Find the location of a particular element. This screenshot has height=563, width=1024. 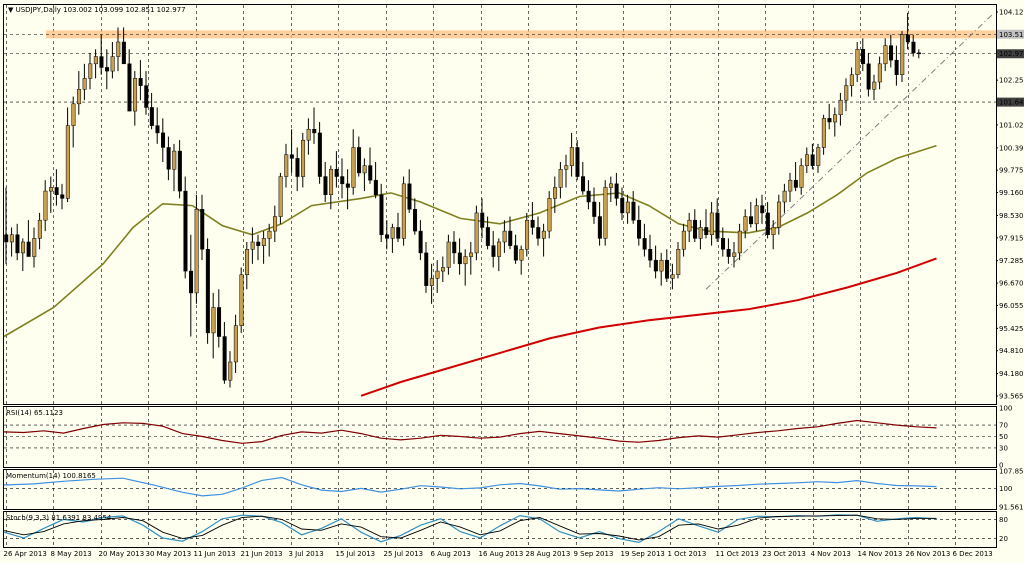

indicator-axis-label: 30 is located at coordinates (1003, 448).